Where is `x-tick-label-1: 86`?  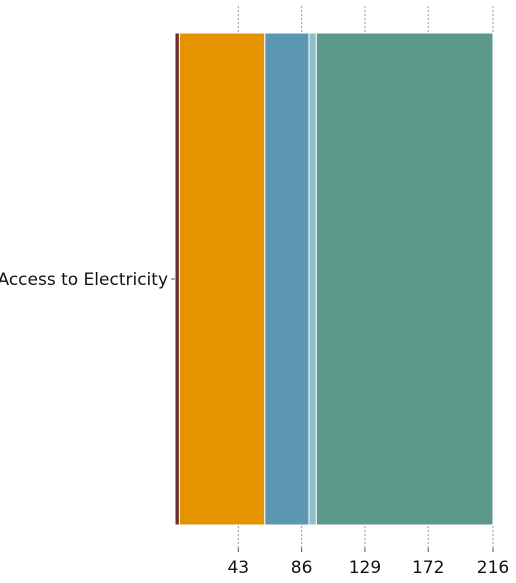
x-tick-label-1: 86 is located at coordinates (302, 568).